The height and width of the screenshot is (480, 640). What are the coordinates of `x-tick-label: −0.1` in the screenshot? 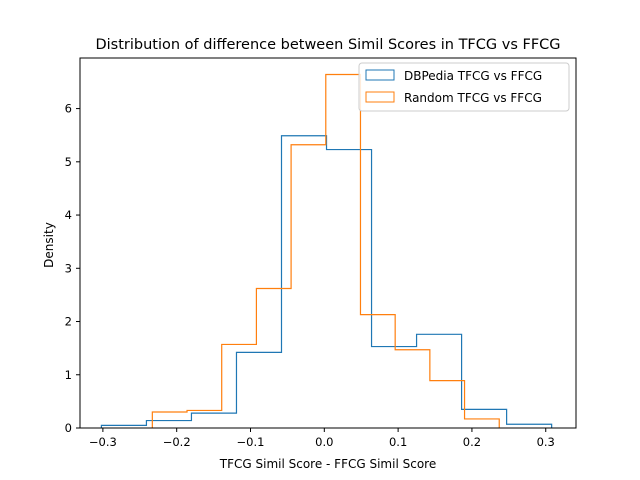 It's located at (251, 442).